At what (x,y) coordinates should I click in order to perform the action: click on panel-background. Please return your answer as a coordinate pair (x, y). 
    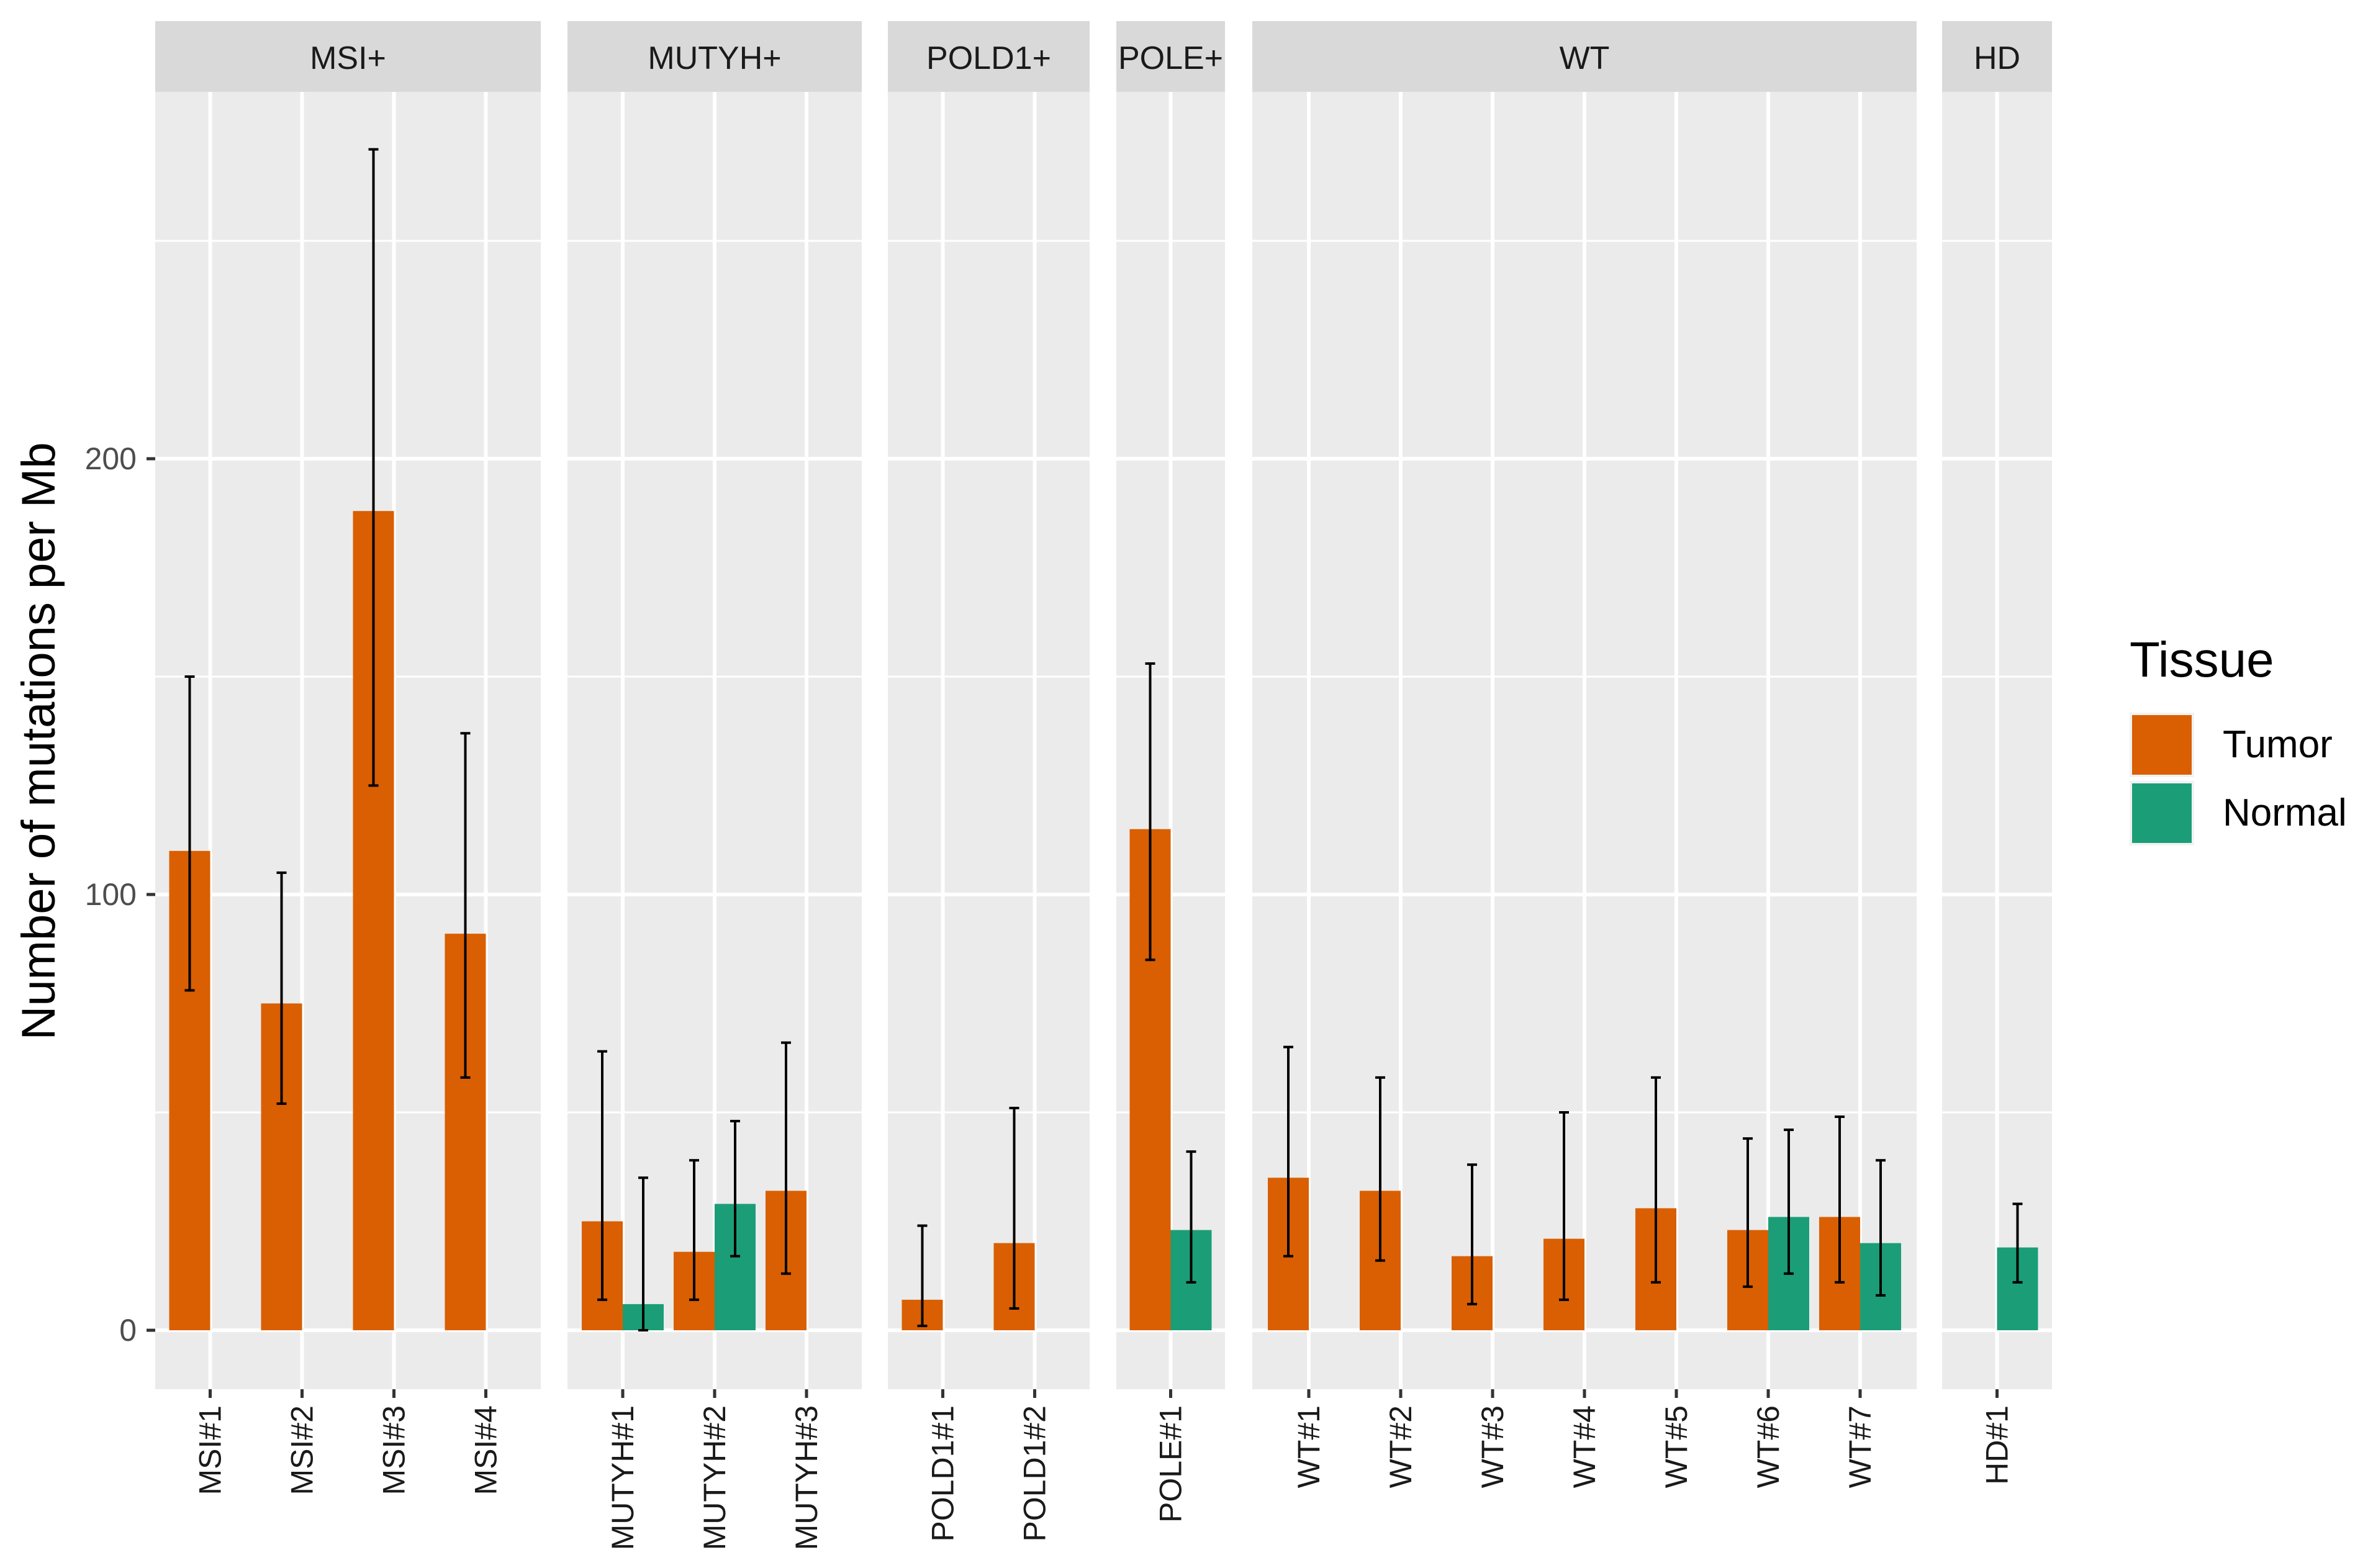
    Looking at the image, I should click on (989, 740).